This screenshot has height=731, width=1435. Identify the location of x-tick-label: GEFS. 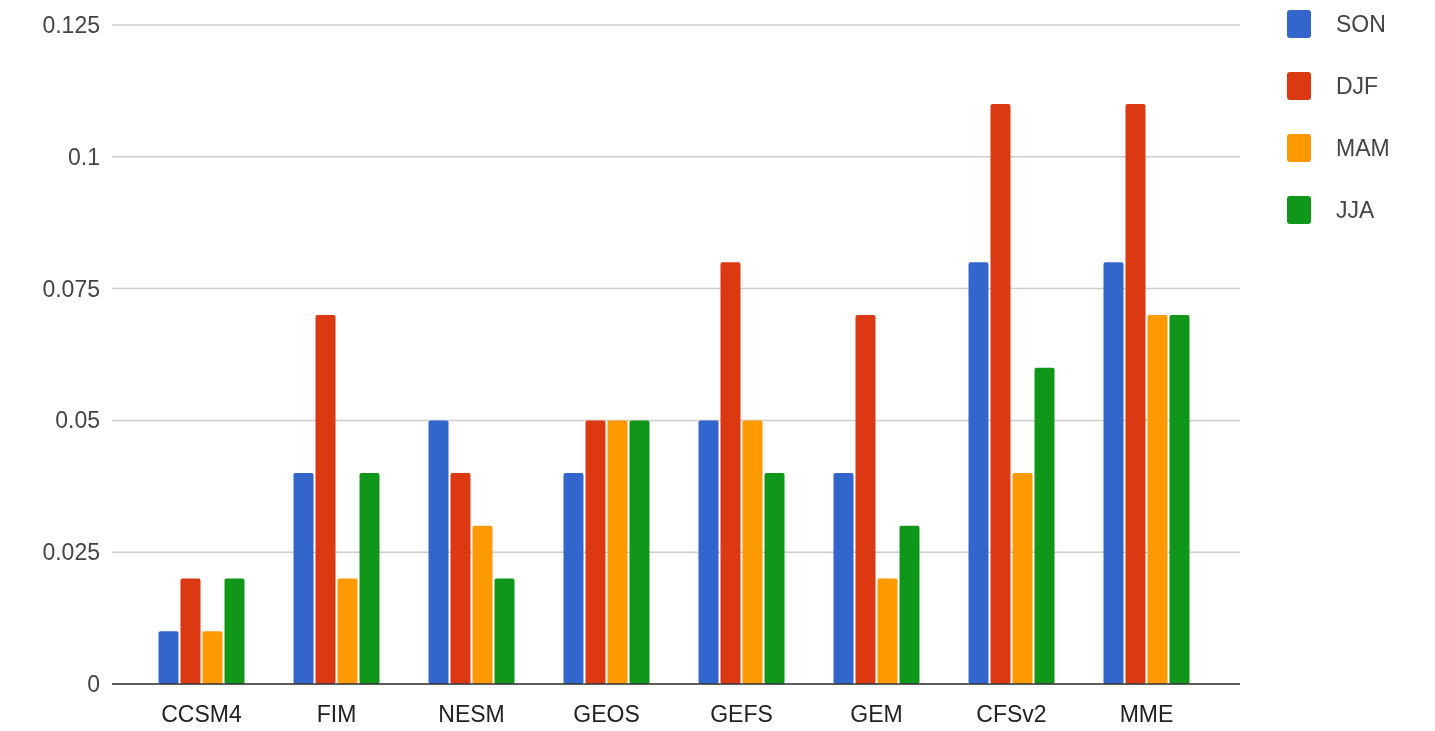
(741, 714).